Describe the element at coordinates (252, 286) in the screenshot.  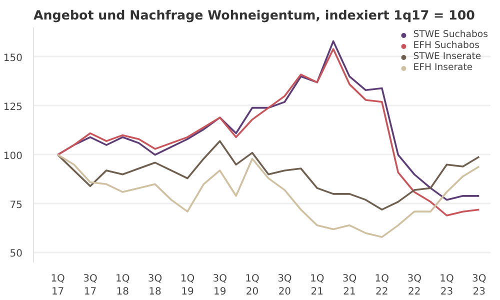
I see `x-tick-label: 1Q 20` at that location.